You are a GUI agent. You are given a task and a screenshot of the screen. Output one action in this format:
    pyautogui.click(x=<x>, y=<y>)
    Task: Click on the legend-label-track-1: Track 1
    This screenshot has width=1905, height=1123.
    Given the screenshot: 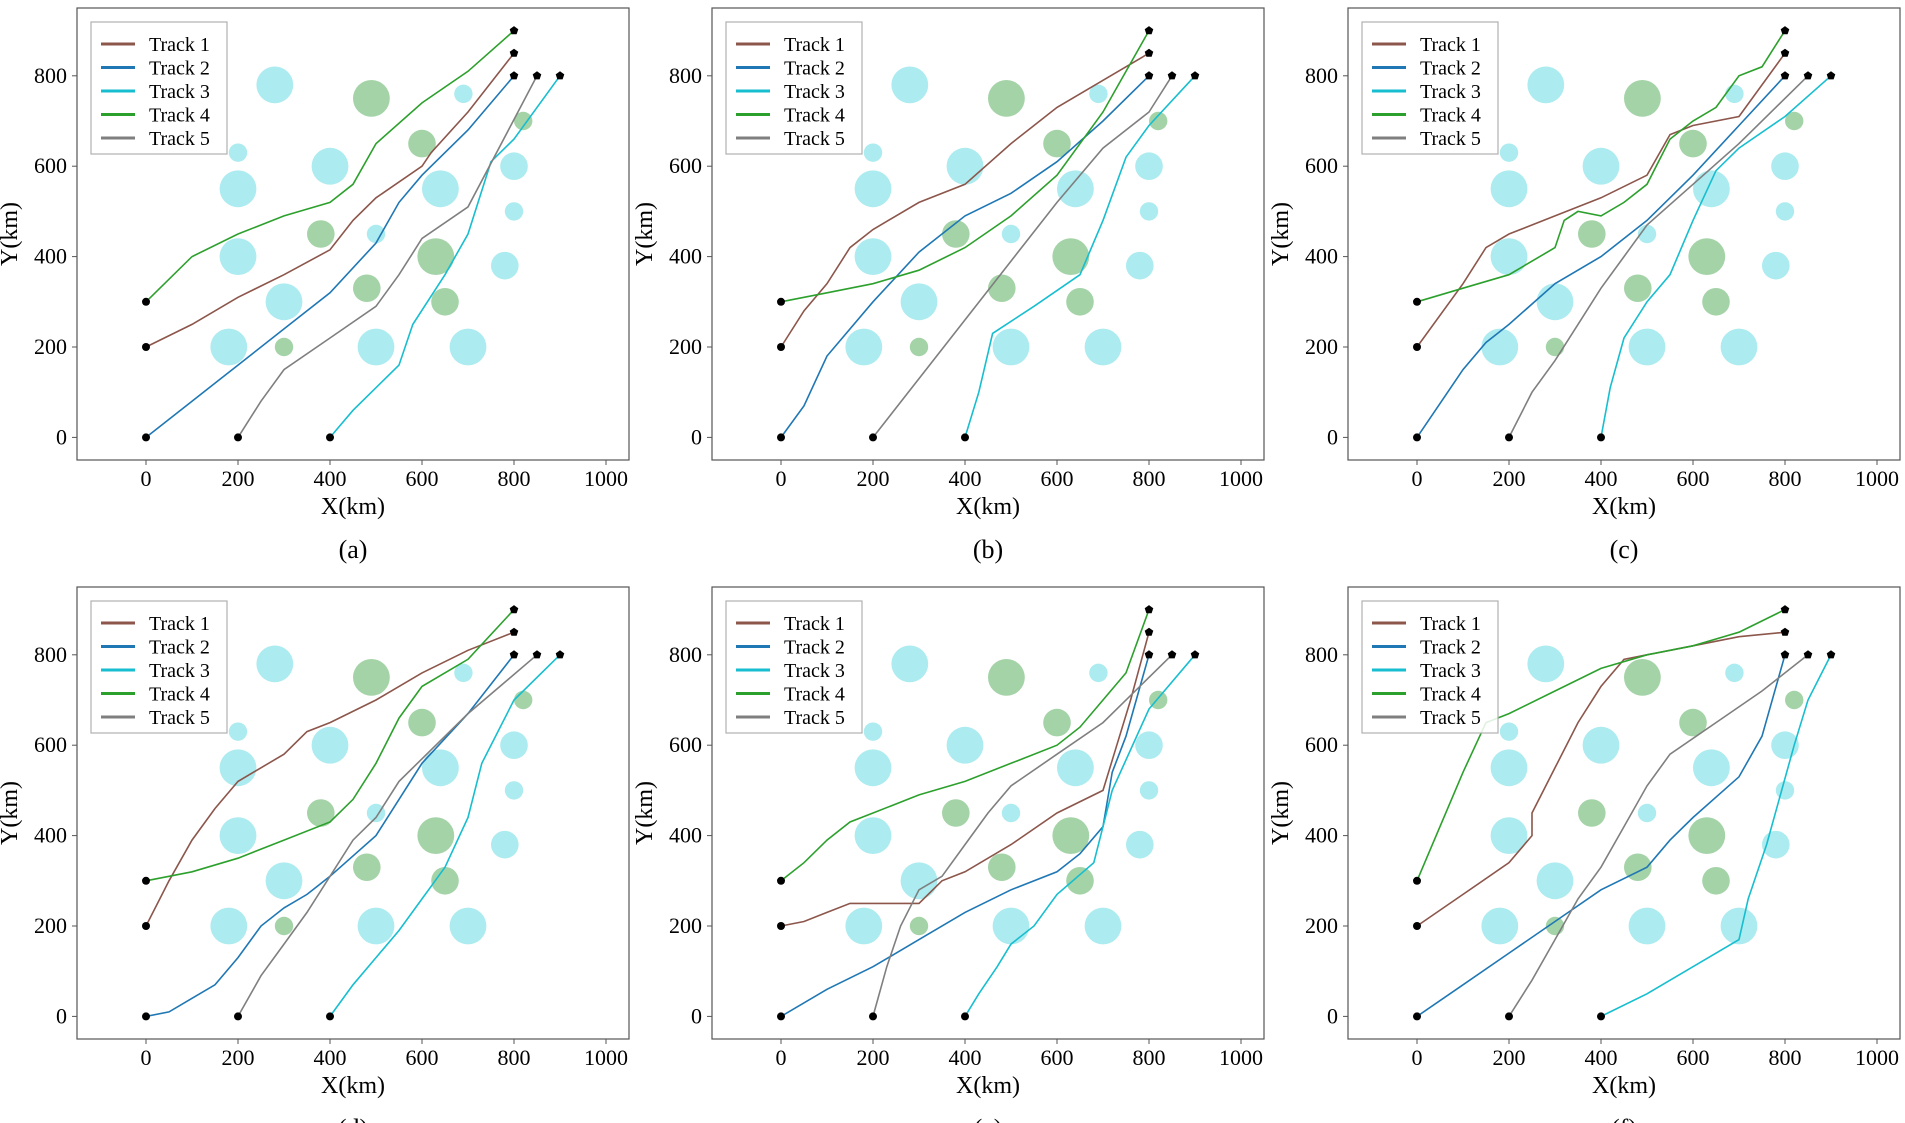 What is the action you would take?
    pyautogui.click(x=1450, y=45)
    